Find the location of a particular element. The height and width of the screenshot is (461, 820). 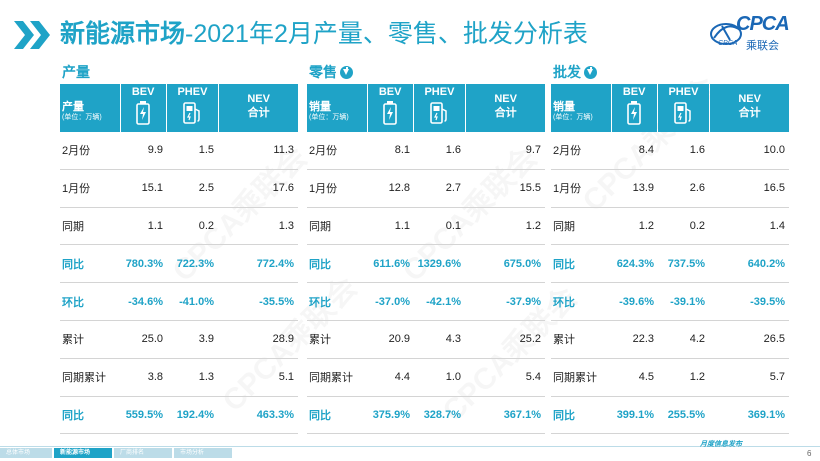

panel-label: 零售 is located at coordinates (426, 72).